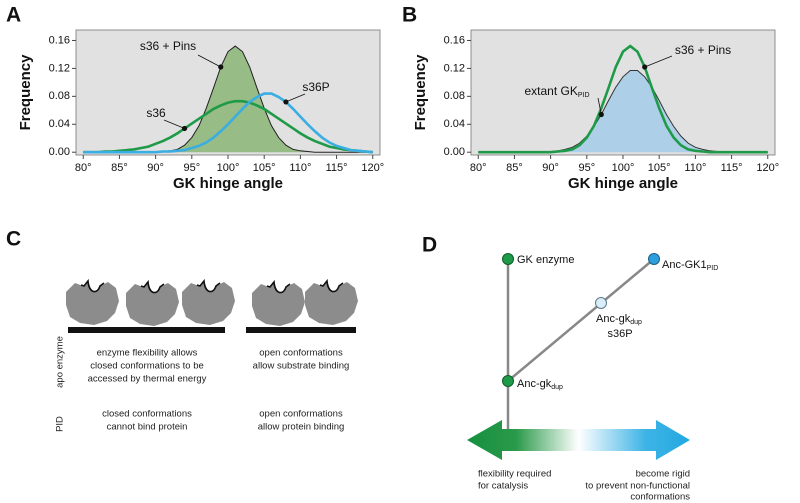  Describe the element at coordinates (623, 111) in the screenshot. I see `area` at that location.